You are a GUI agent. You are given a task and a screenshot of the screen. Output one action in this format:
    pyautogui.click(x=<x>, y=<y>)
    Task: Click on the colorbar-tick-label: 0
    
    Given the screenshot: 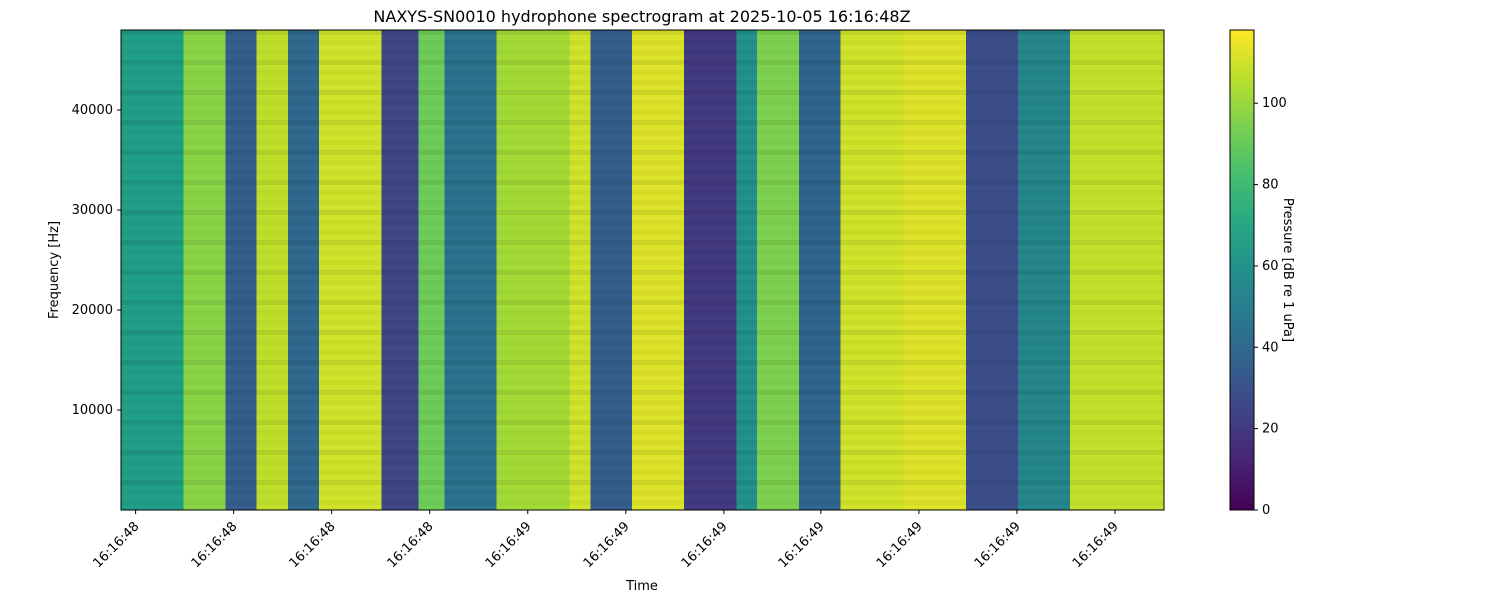 What is the action you would take?
    pyautogui.click(x=1266, y=510)
    